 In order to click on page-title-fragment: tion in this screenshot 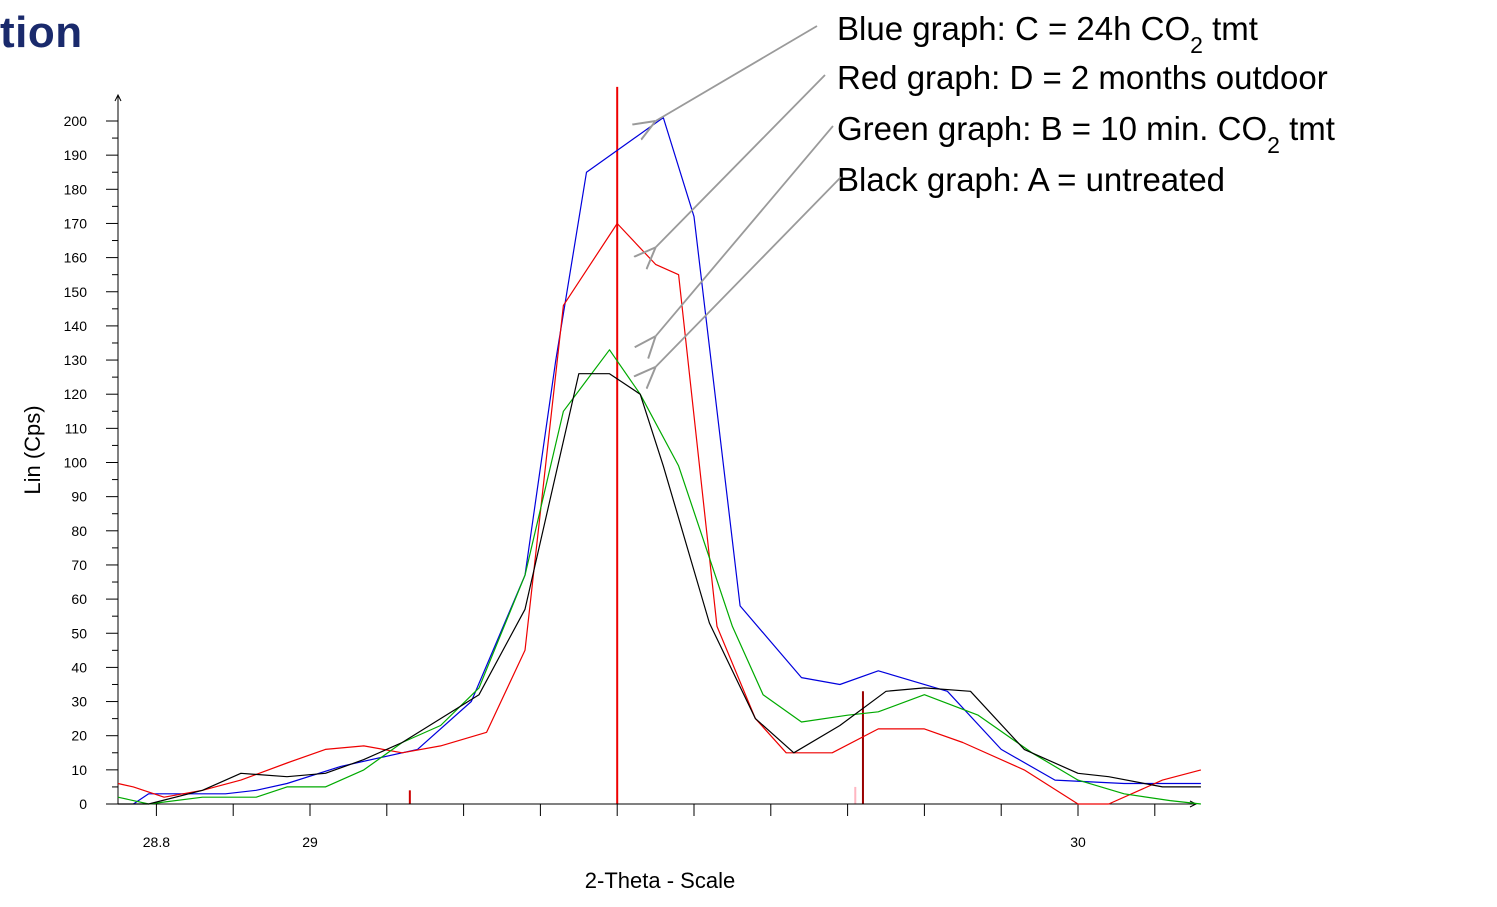, I will do `click(41, 32)`.